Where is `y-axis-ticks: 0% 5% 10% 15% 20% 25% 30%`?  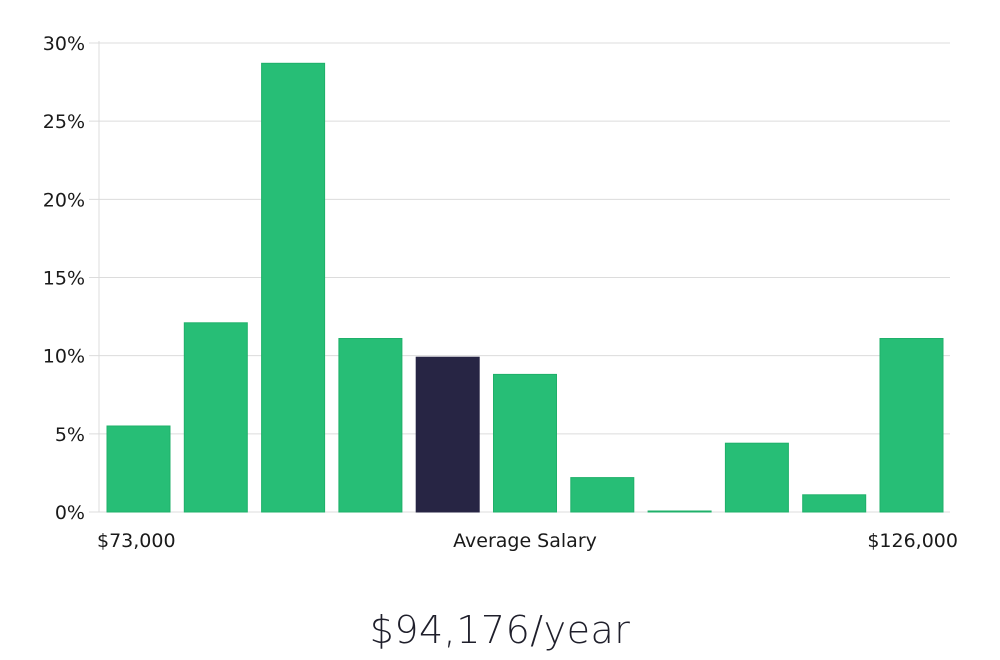
y-axis-ticks: 0% 5% 10% 15% 20% 25% 30% is located at coordinates (64, 278).